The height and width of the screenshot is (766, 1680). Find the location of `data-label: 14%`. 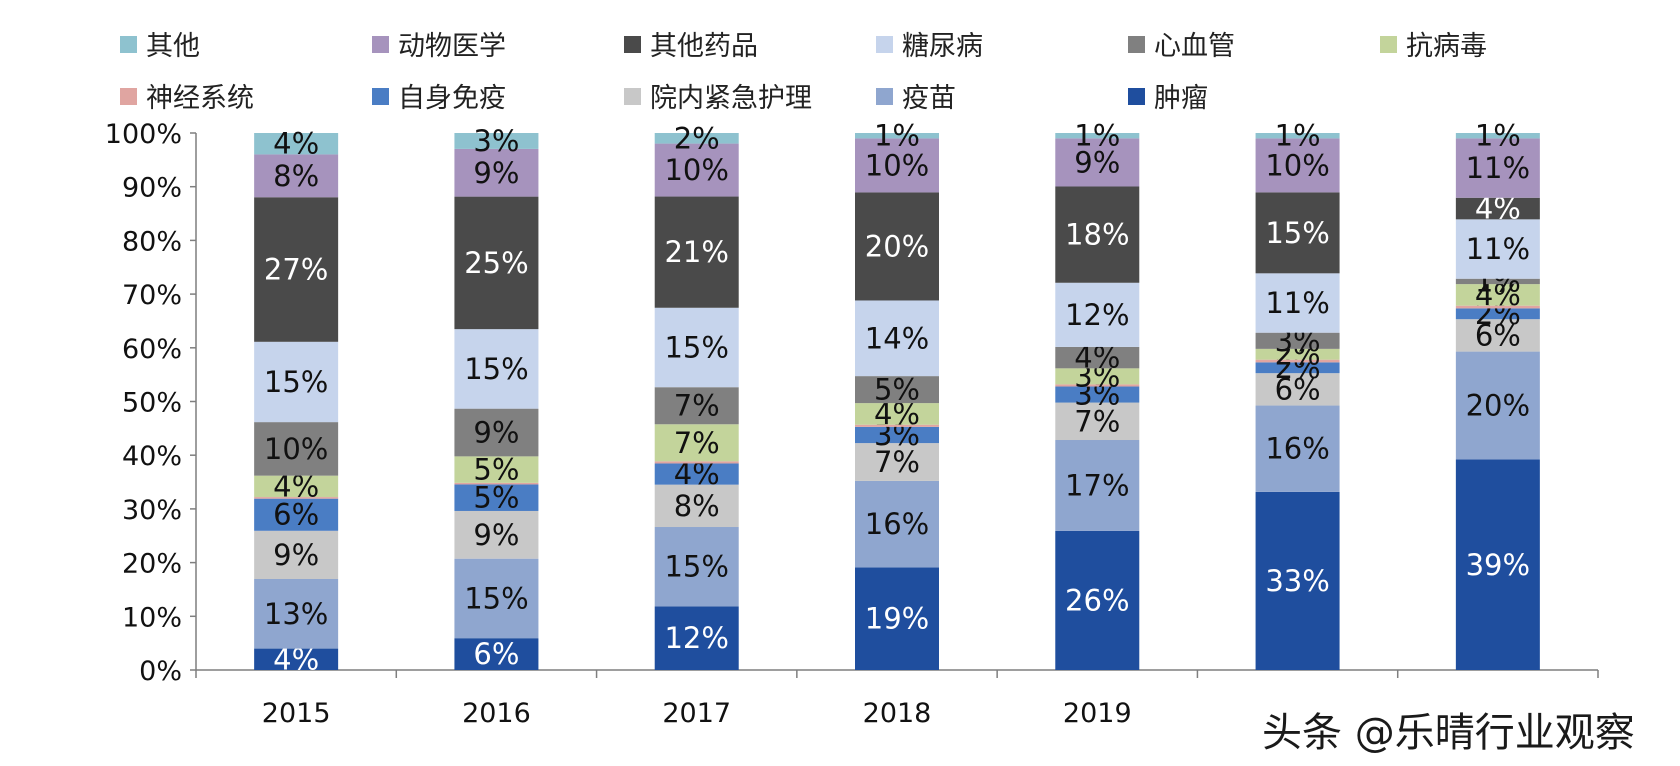

data-label: 14% is located at coordinates (897, 338).